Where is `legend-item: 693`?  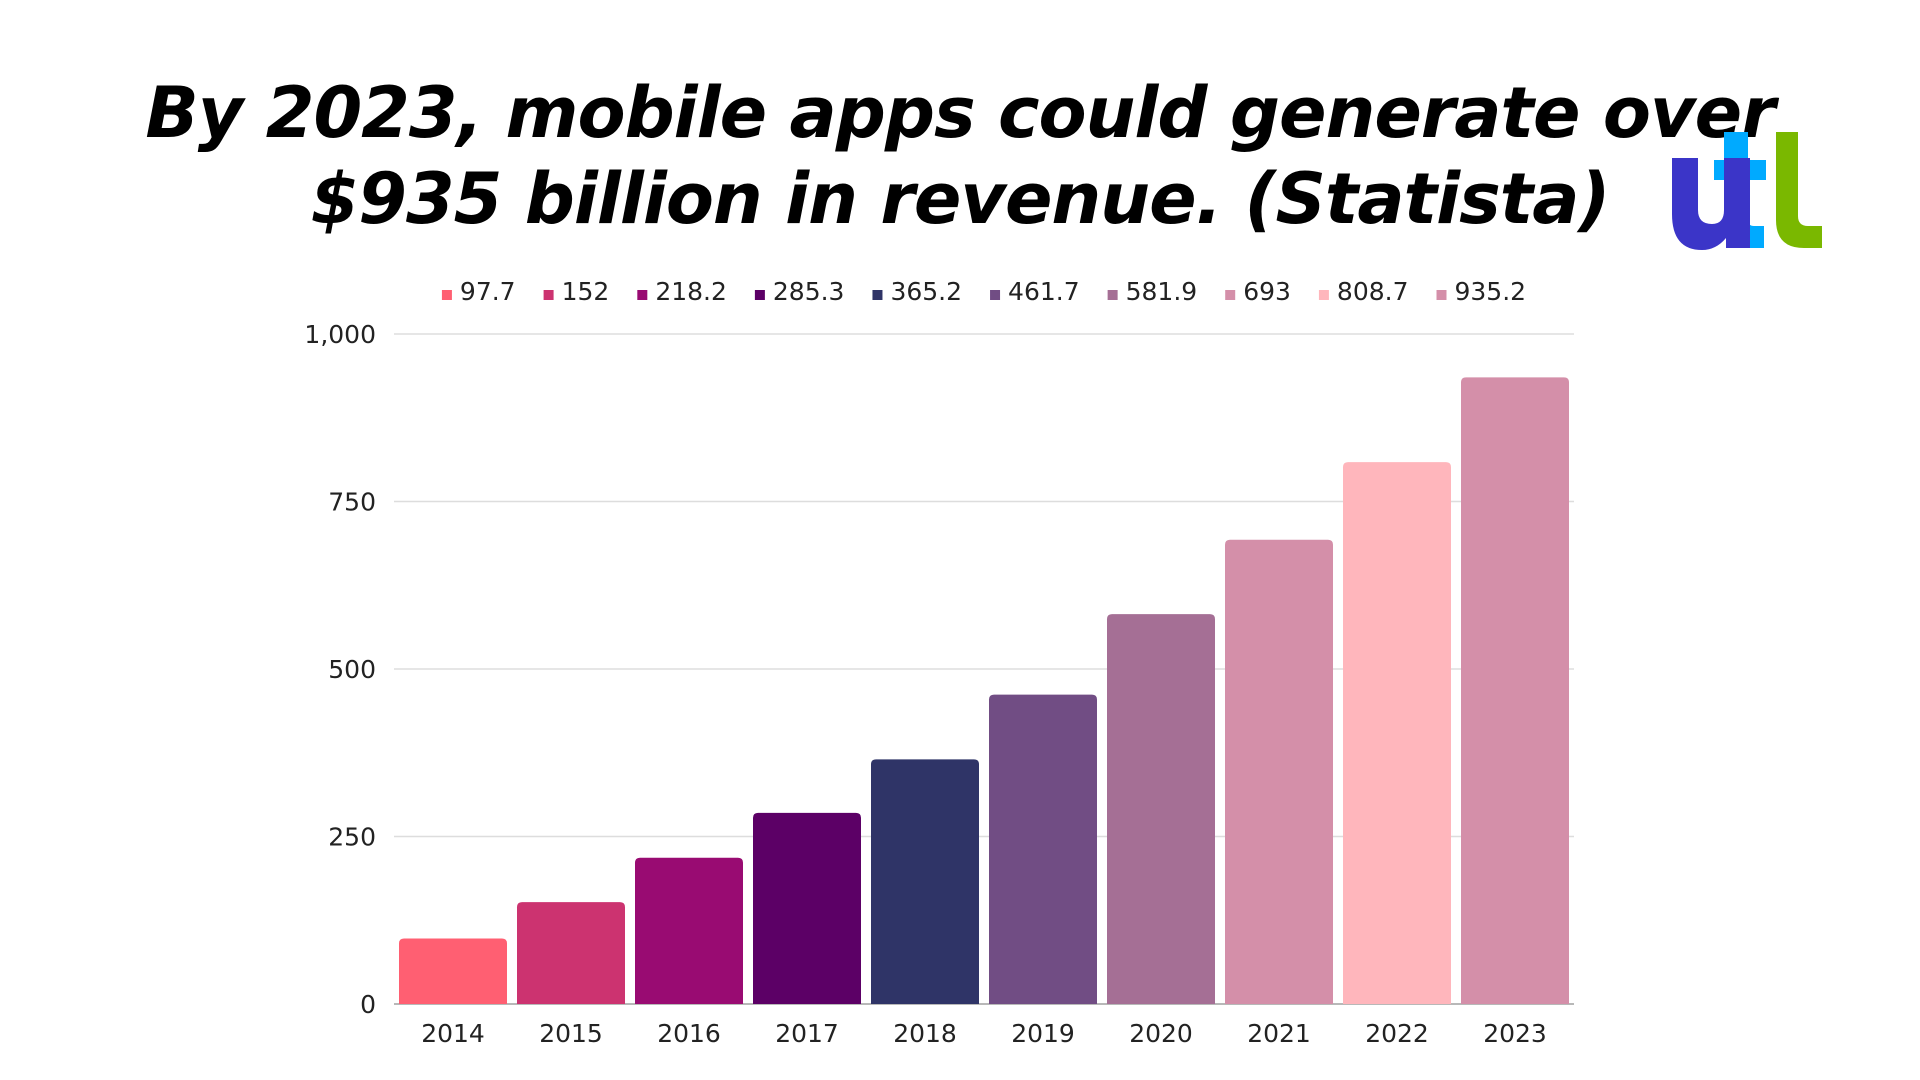
legend-item: 693 is located at coordinates (1258, 291).